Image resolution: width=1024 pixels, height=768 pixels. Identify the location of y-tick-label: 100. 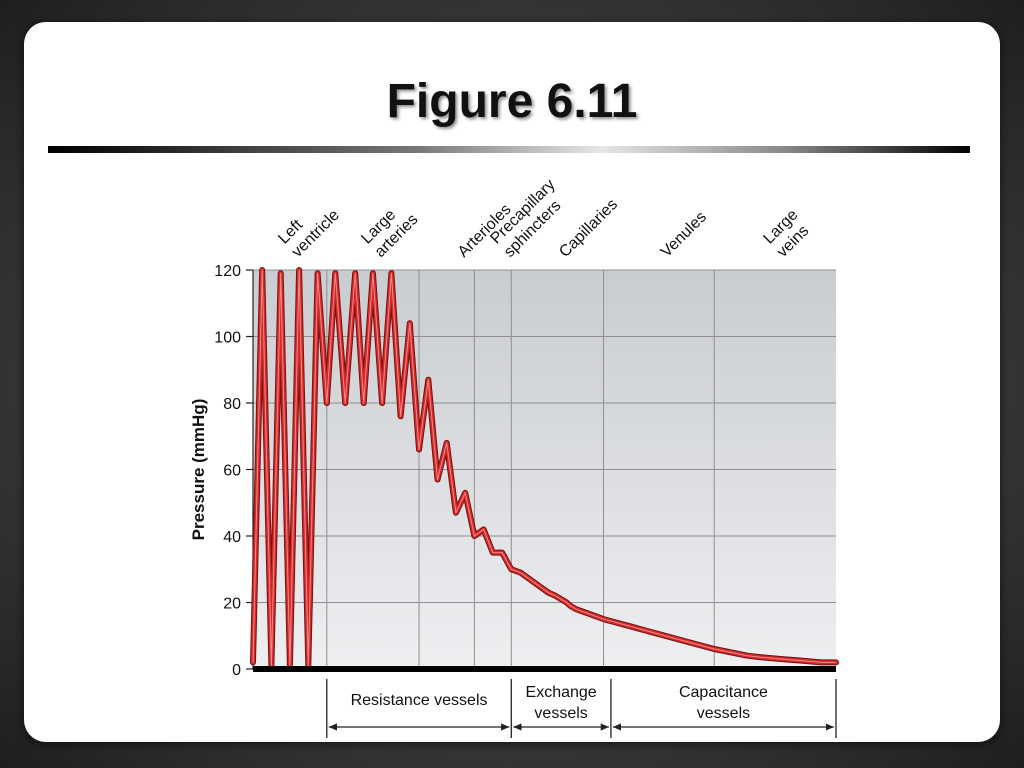
(227, 338).